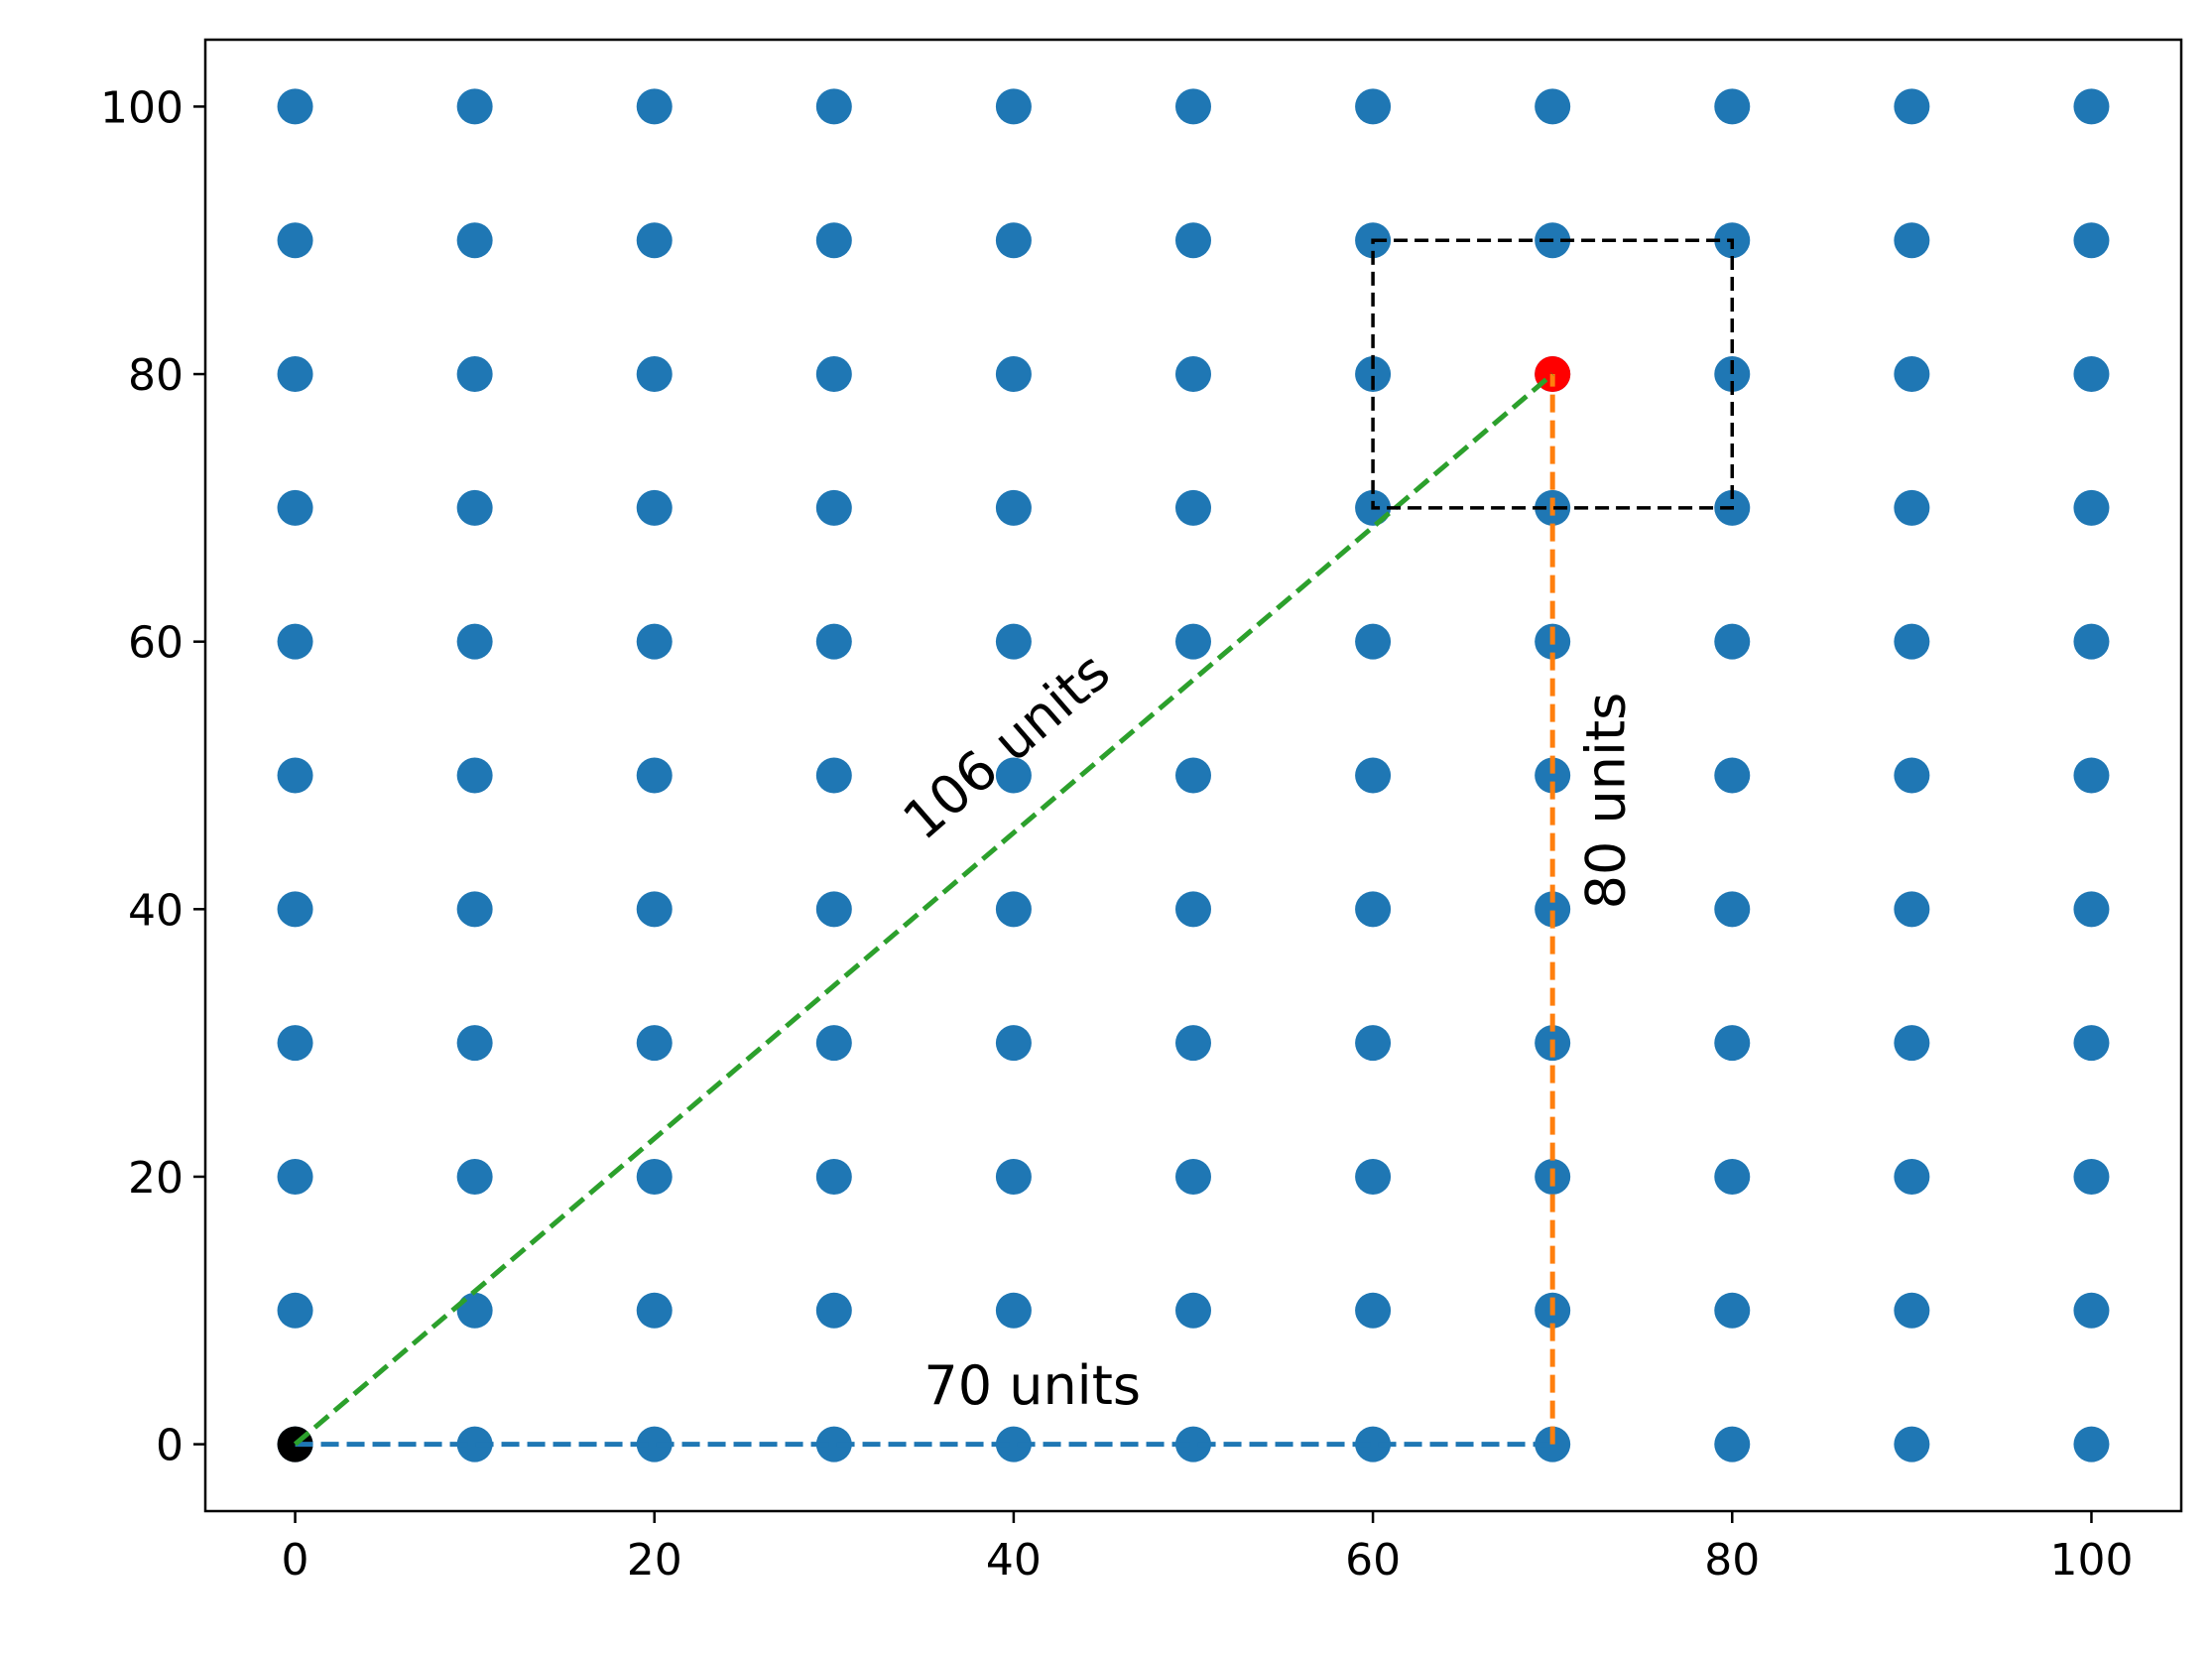 Image resolution: width=2212 pixels, height=1653 pixels. I want to click on y-axis-ticks: 0 20 40 60 80 100, so click(152, 776).